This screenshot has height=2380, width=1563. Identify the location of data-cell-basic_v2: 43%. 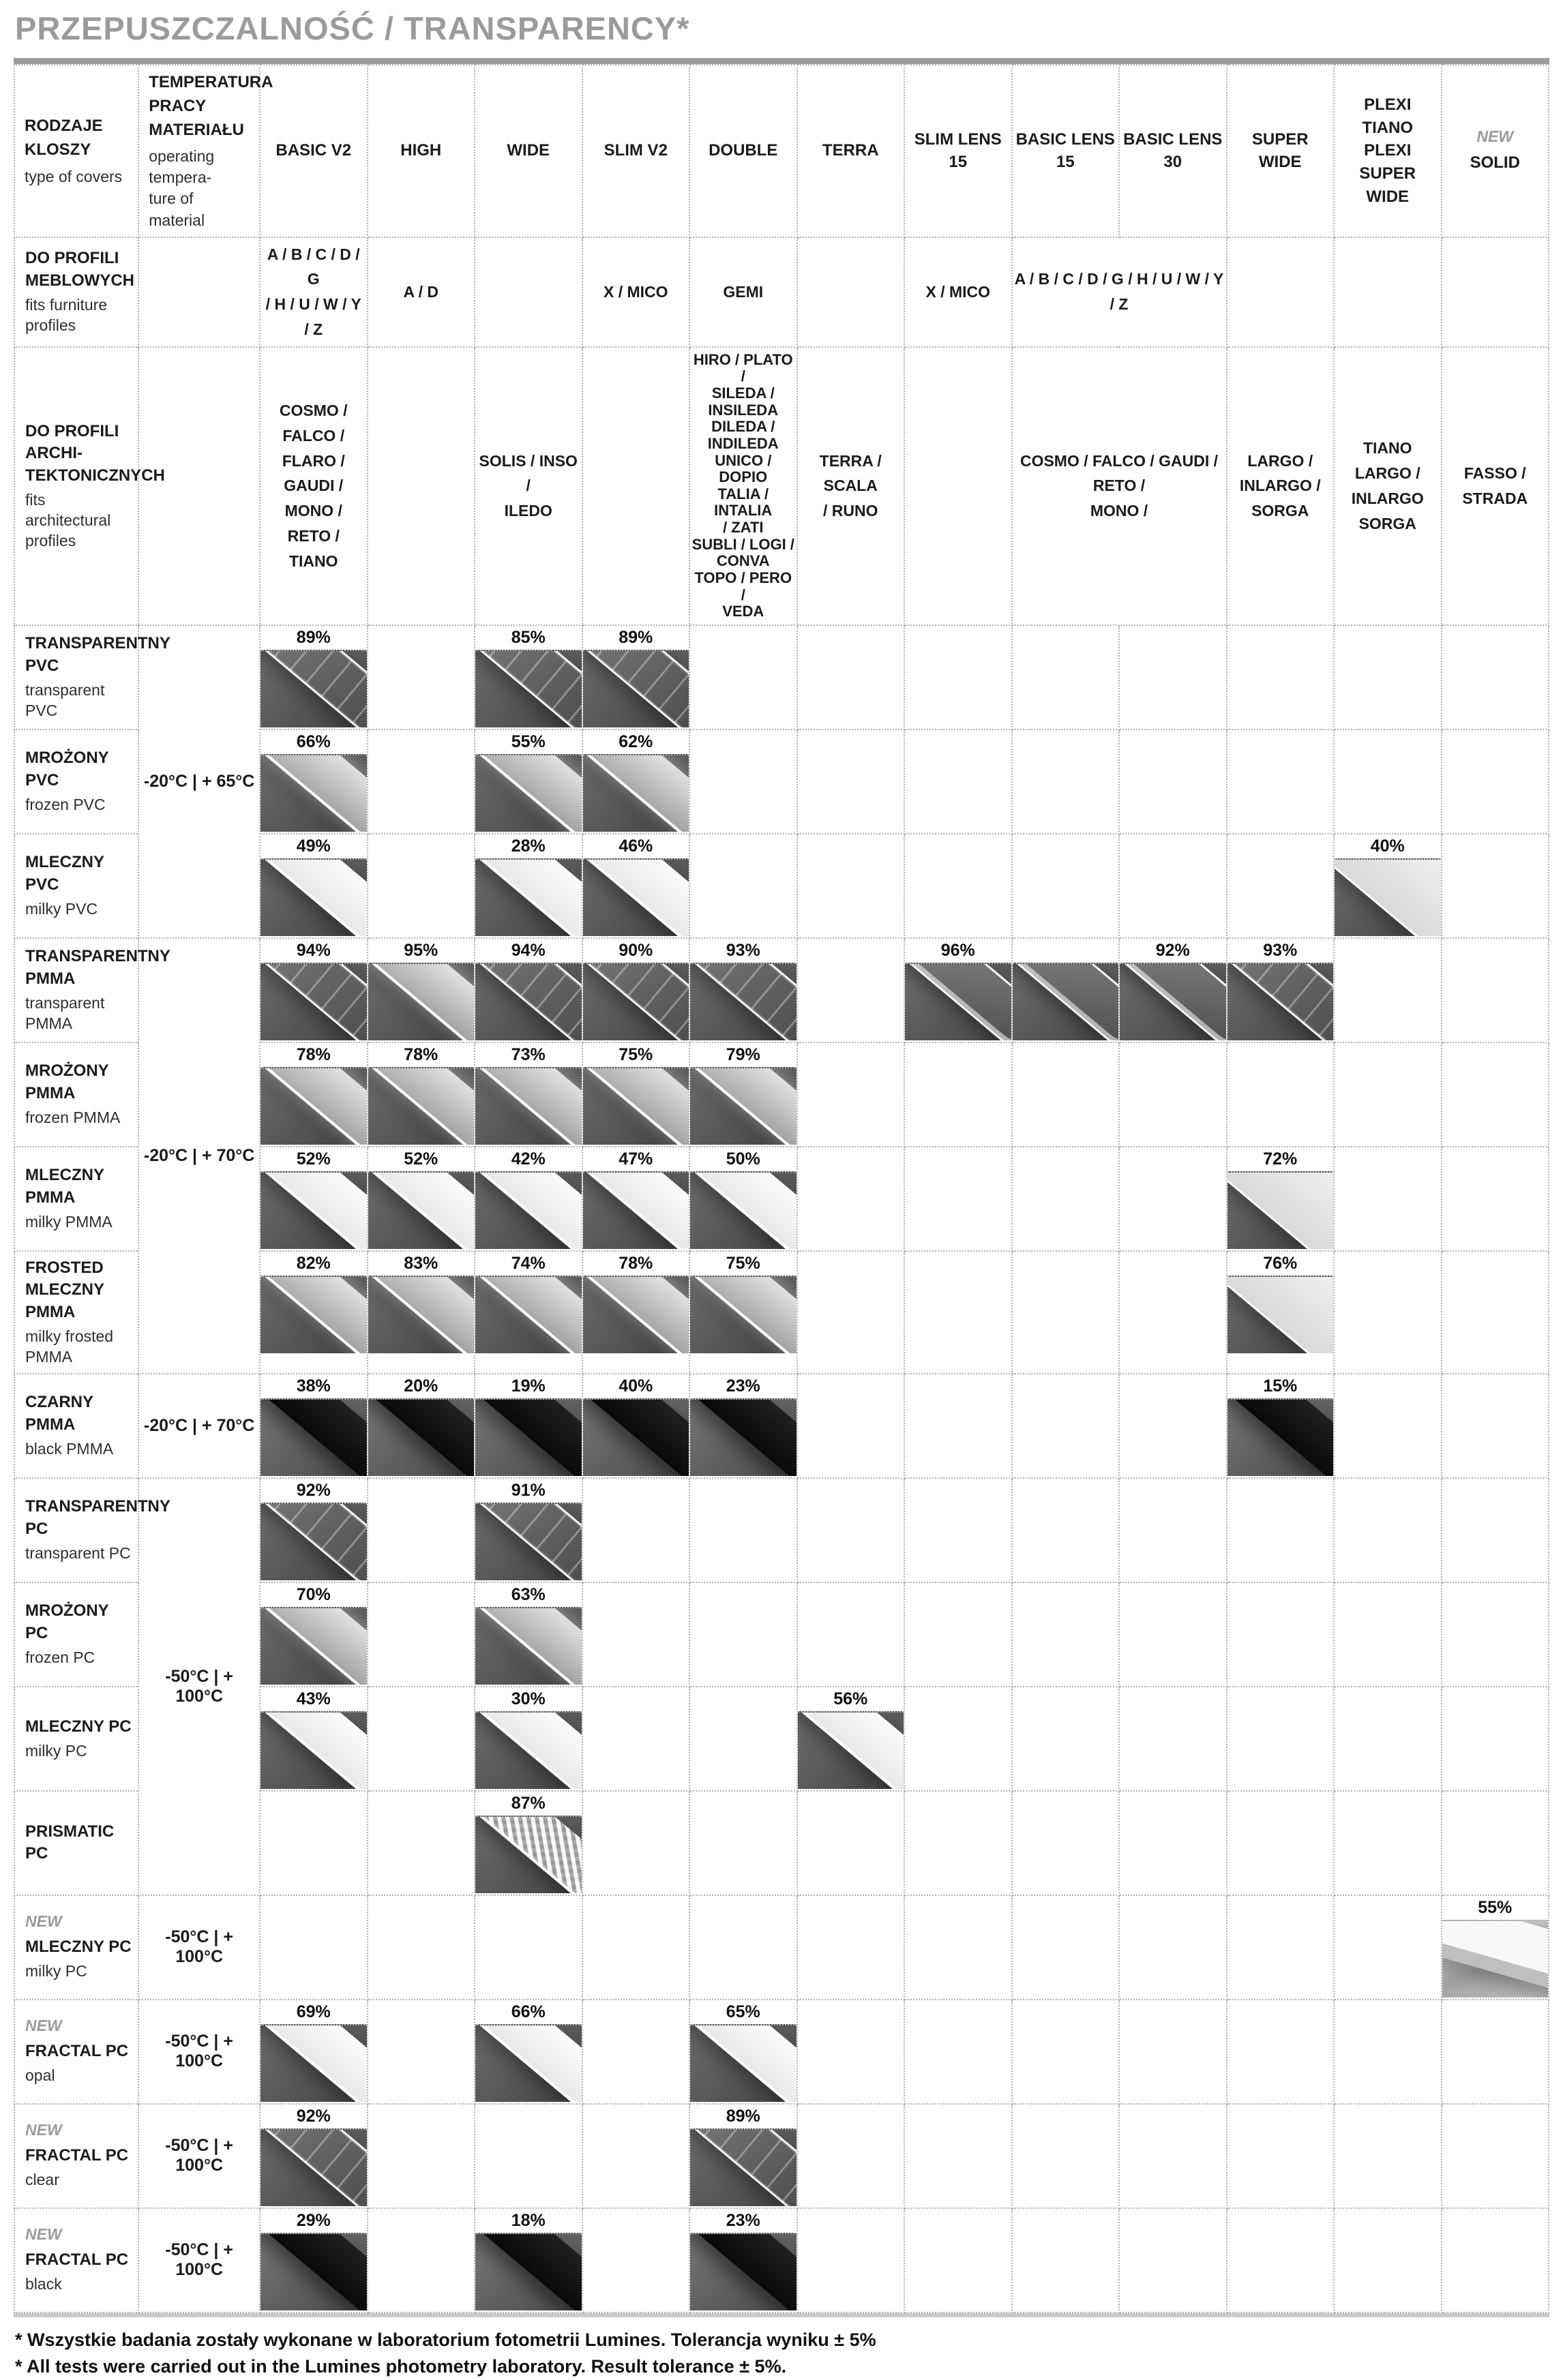
(313, 1738).